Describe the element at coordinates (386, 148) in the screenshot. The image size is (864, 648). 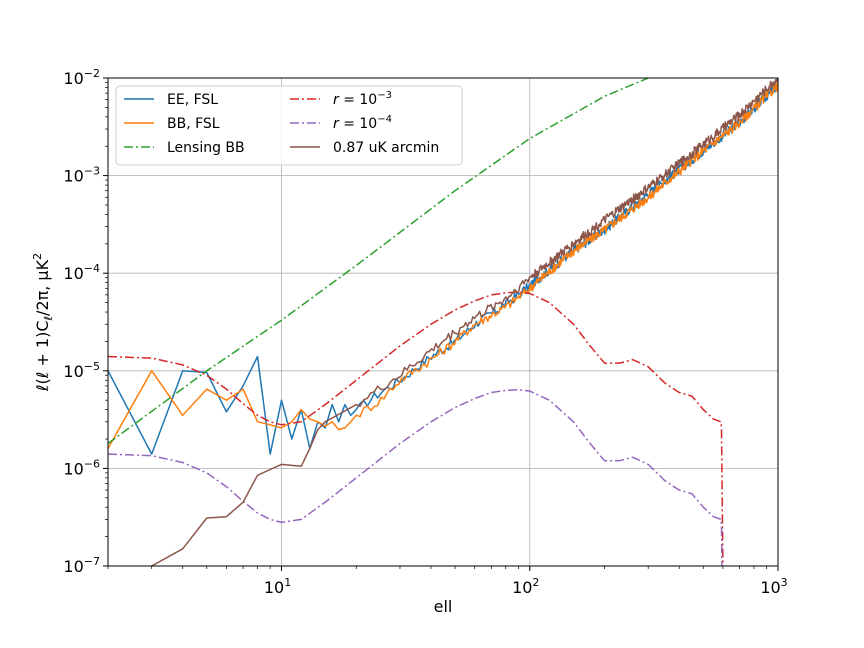
I see `legend-label: 0.87 uK arcmin` at that location.